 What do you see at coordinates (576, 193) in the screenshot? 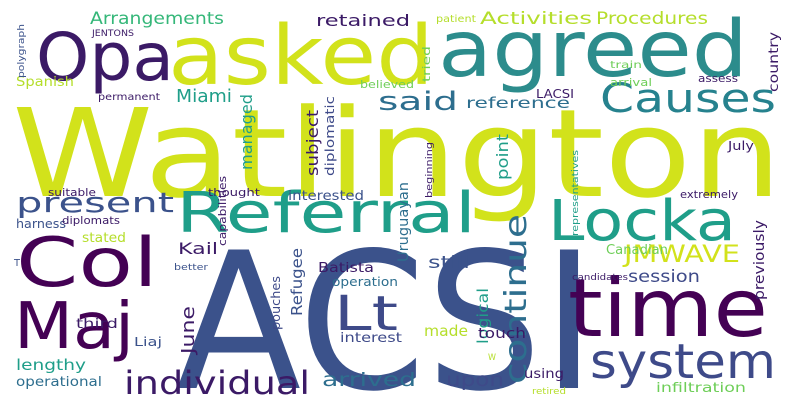
I see `word-representatives: representatives` at bounding box center [576, 193].